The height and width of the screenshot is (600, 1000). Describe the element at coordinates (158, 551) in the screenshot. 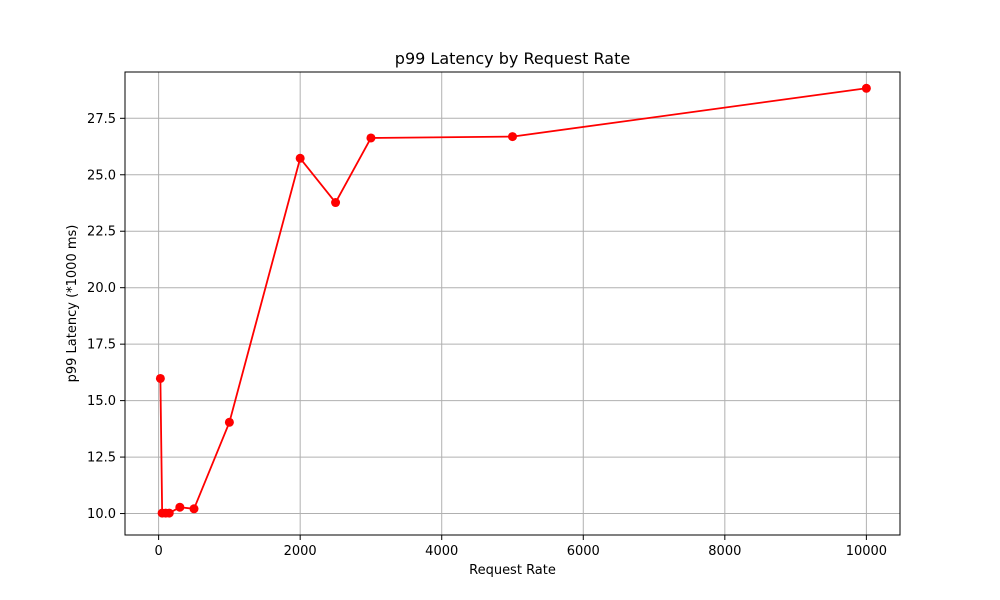

I see `x-tick-label: 0` at that location.